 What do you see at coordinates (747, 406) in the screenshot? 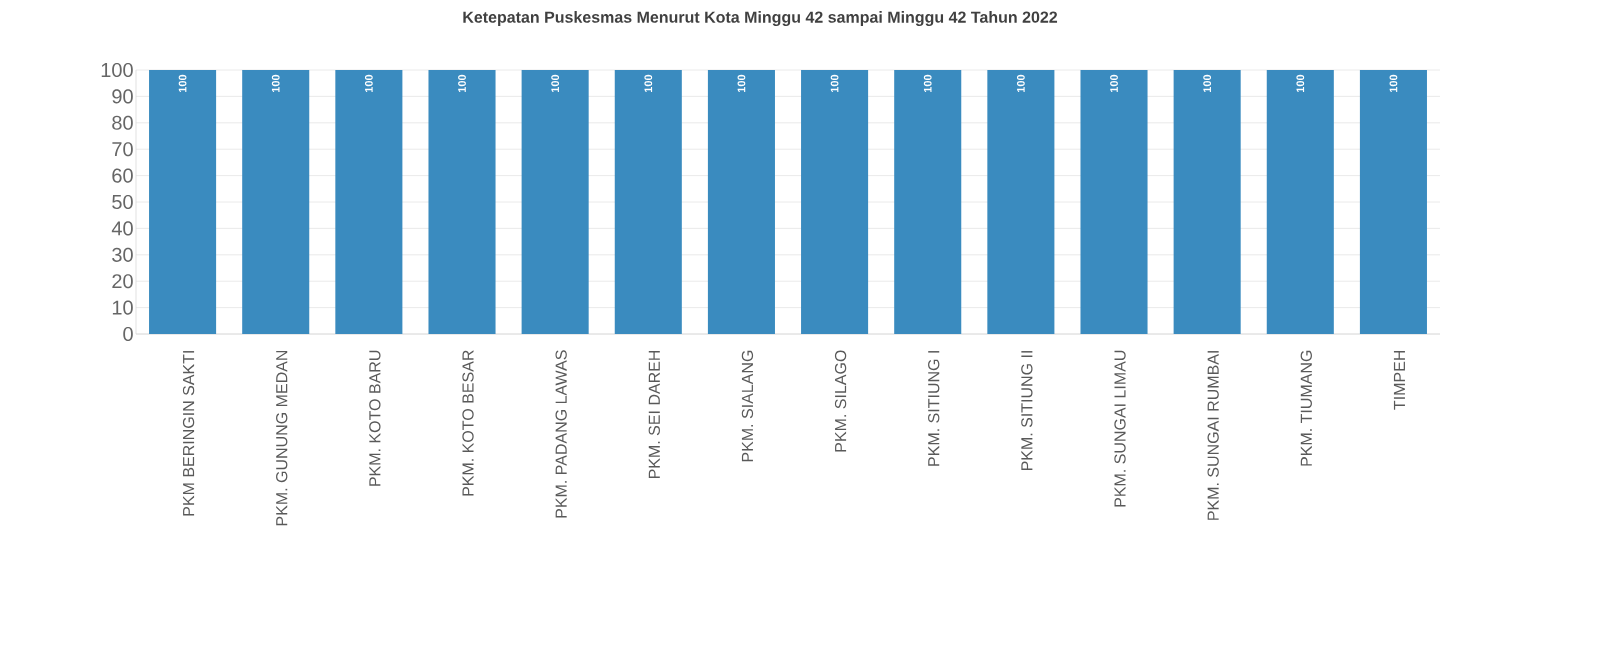
I see `x-tick-label: PKM. SIALANG` at bounding box center [747, 406].